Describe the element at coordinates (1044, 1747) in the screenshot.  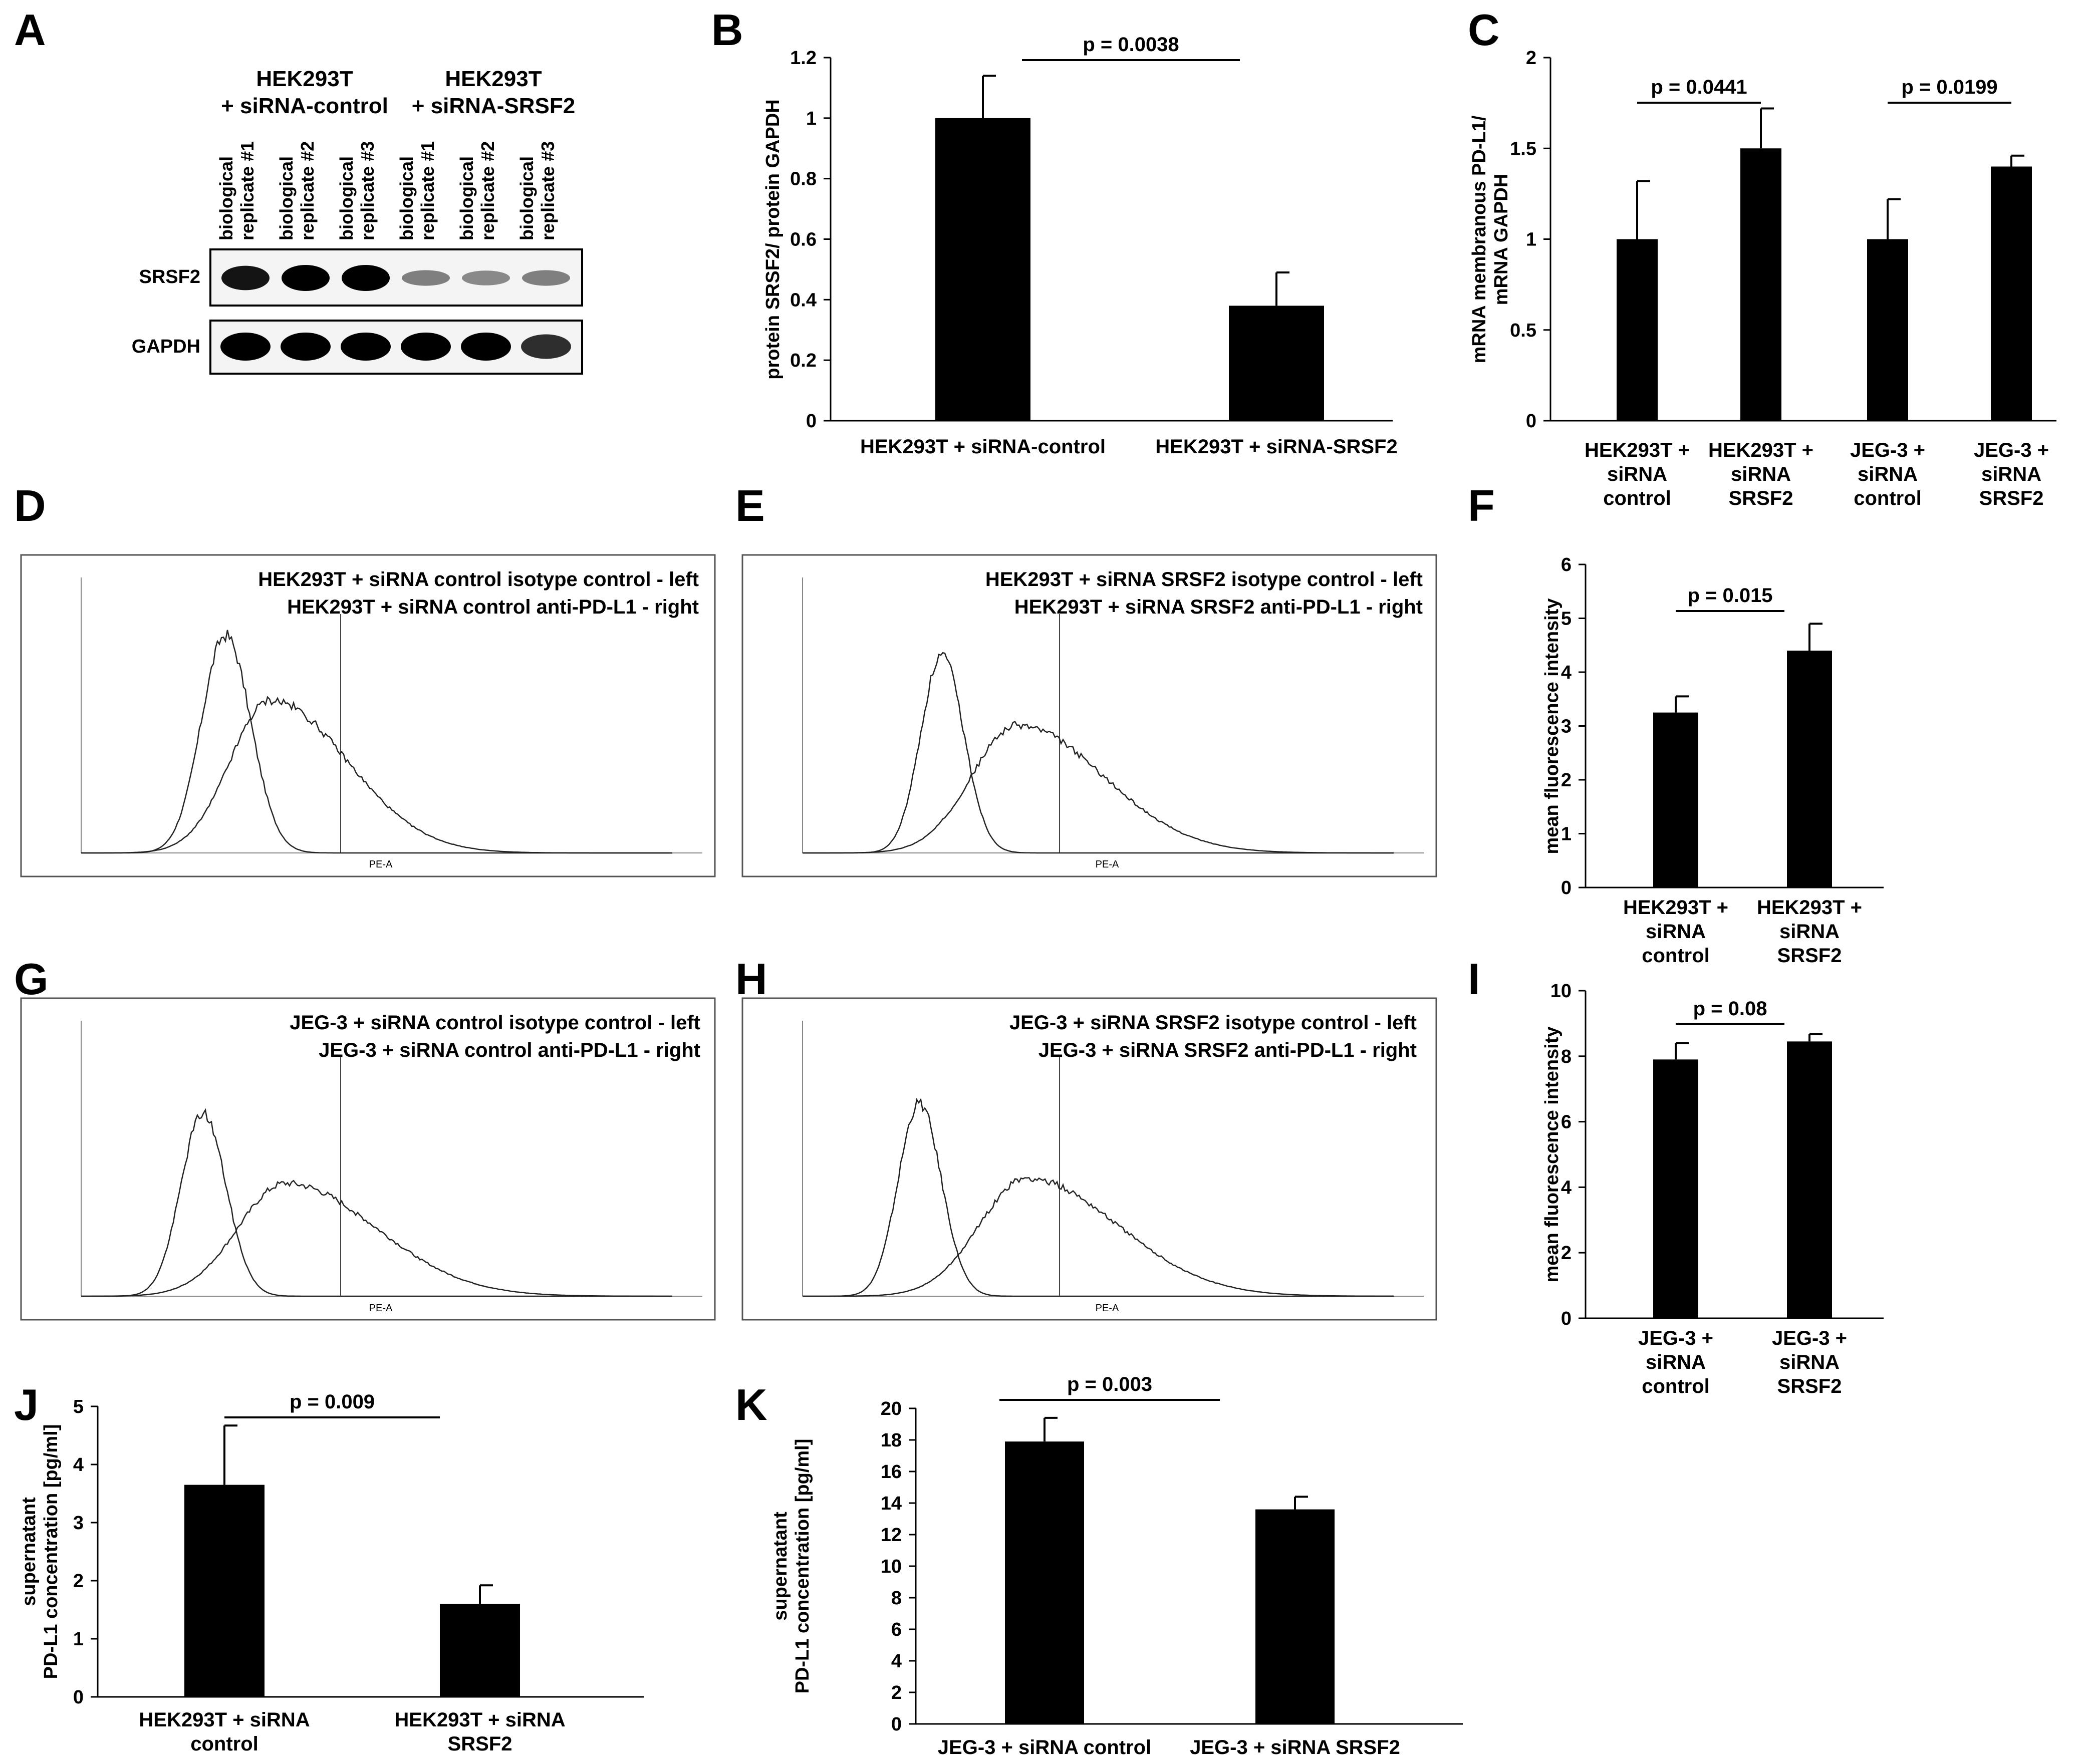
I see `category-label: JEG-3 + siRNA control` at that location.